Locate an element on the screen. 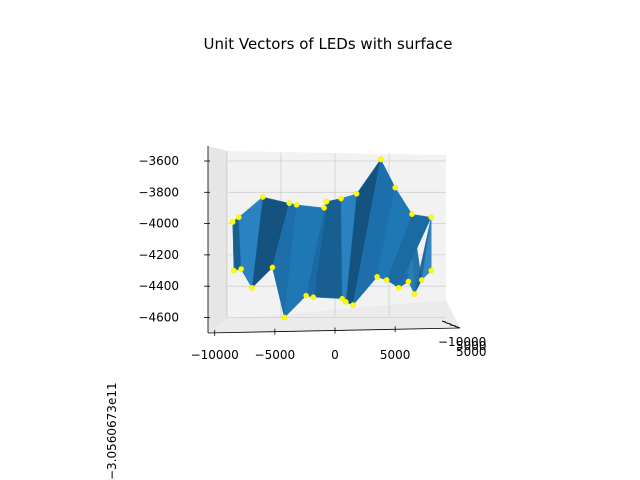  y-tick-label: −10000 is located at coordinates (462, 342).